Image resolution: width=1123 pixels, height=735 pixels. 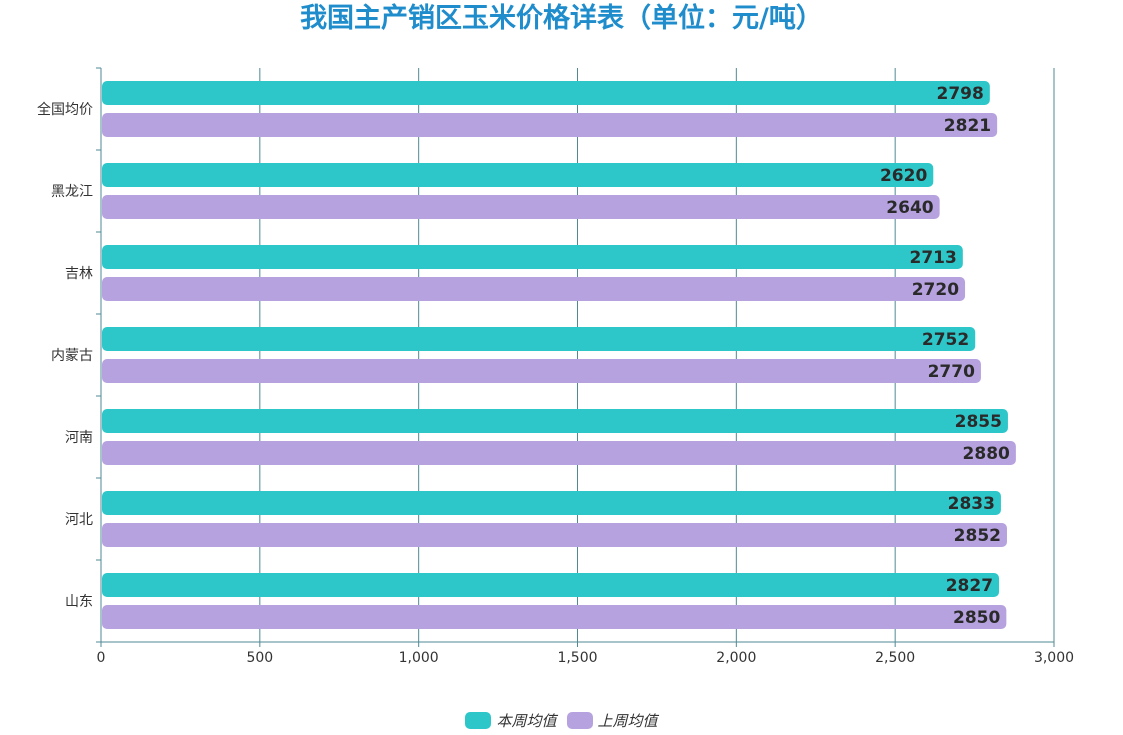 I want to click on x-tick-label: 2,500, so click(x=895, y=658).